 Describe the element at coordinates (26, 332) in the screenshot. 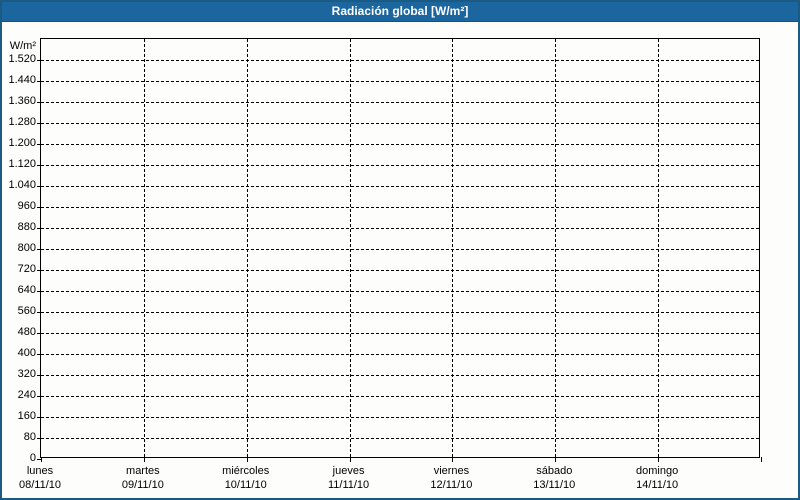

I see `y-tick-label: 480` at that location.